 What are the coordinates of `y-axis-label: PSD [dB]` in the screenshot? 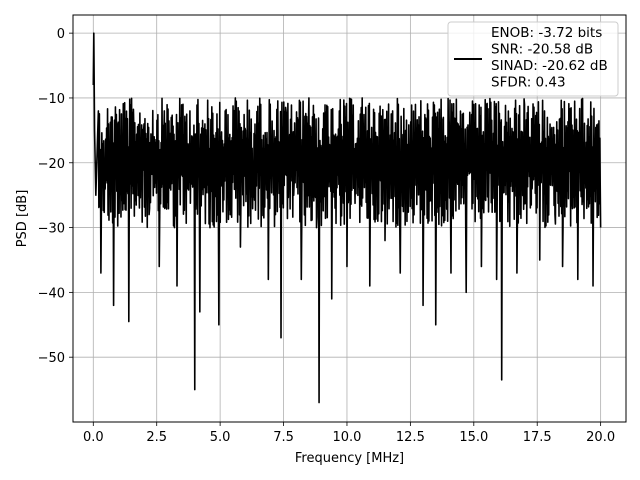 It's located at (22, 219).